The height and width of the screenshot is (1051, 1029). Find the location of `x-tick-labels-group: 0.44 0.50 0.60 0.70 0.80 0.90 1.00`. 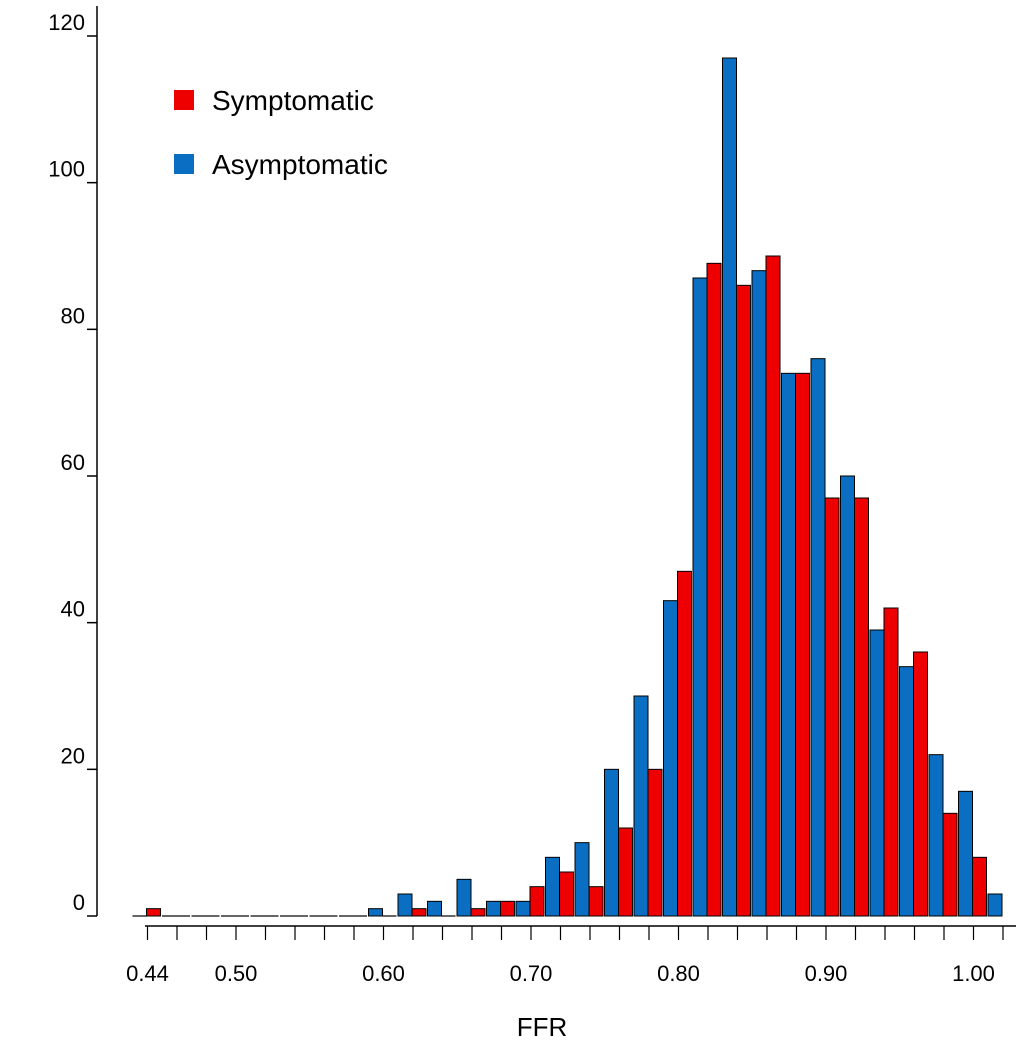

x-tick-labels-group: 0.44 0.50 0.60 0.70 0.80 0.90 1.00 is located at coordinates (560, 973).